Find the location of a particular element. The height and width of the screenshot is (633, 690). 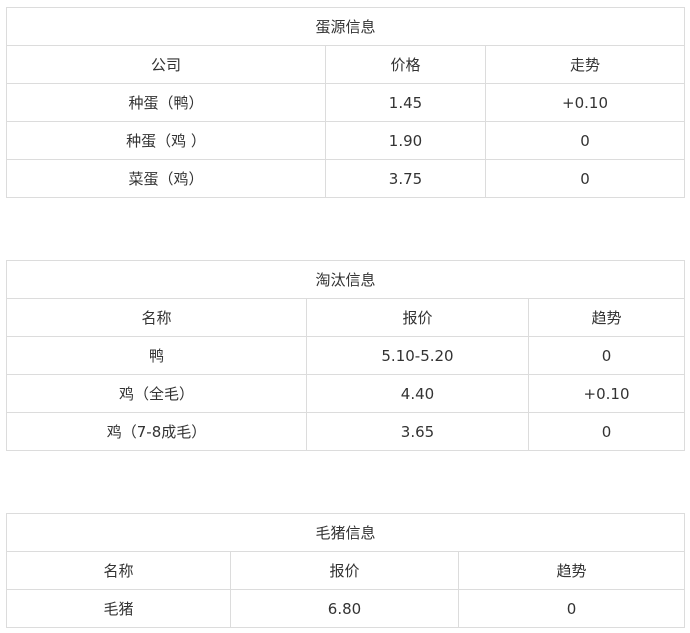

table-title: 淘汰信息 is located at coordinates (345, 279).